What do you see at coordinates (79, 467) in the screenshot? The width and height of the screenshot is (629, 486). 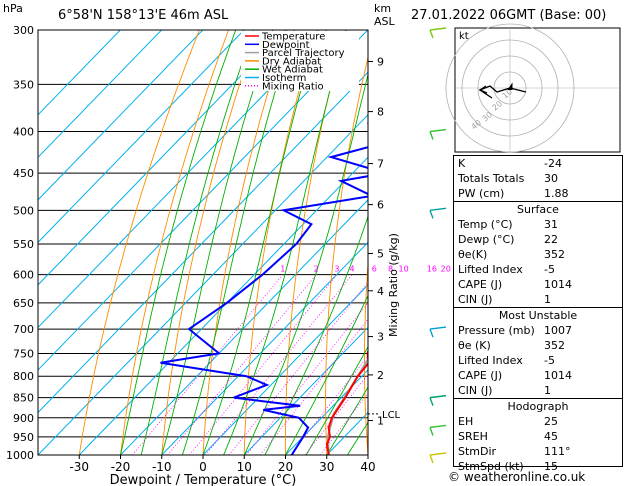 I see `temperature-tick-label: -30` at bounding box center [79, 467].